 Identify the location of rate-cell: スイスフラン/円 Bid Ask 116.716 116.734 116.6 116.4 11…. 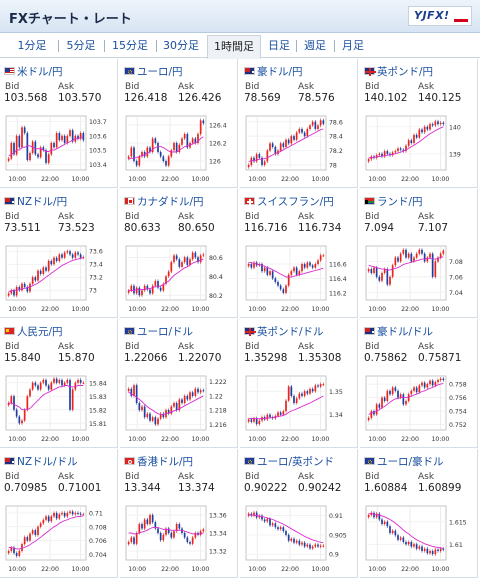
(299, 253).